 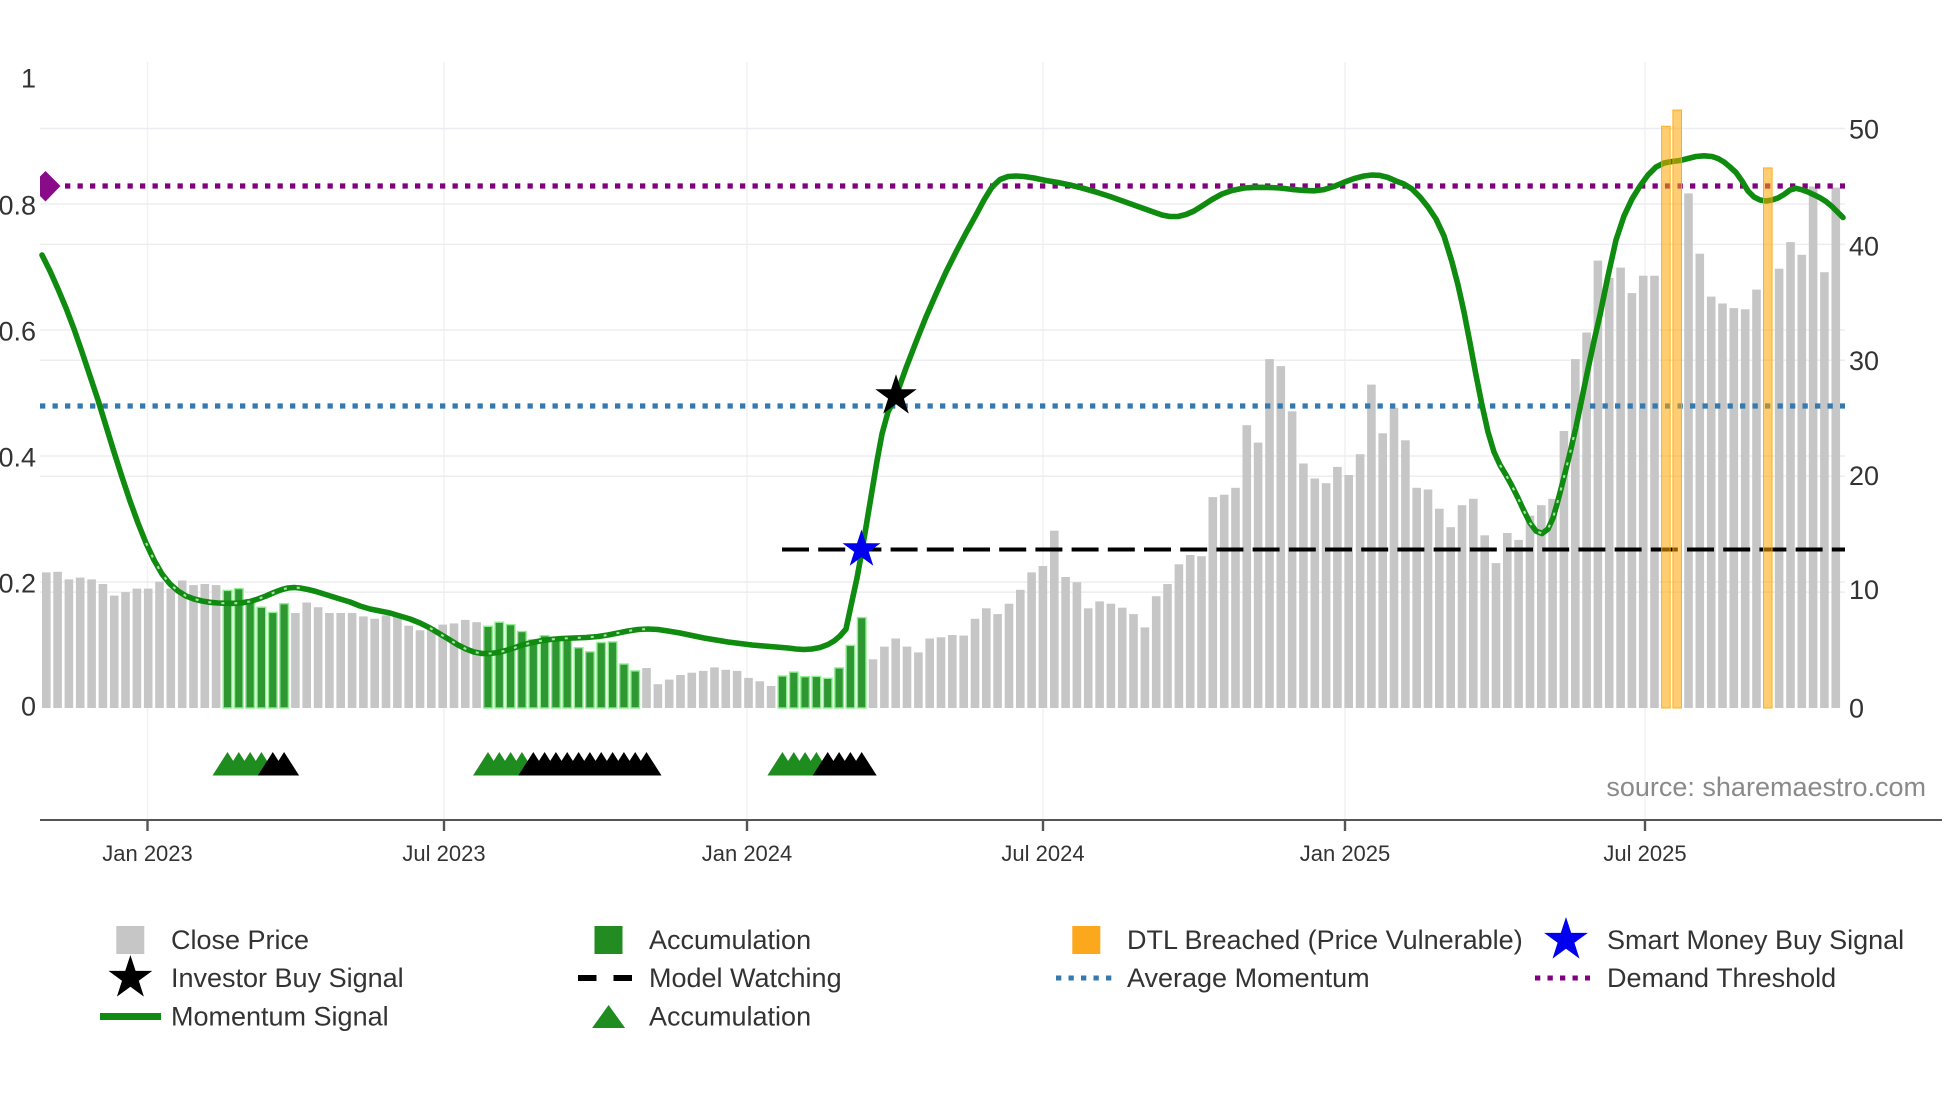 What do you see at coordinates (1755, 940) in the screenshot?
I see `svg-text: Smart Money Buy Signal` at bounding box center [1755, 940].